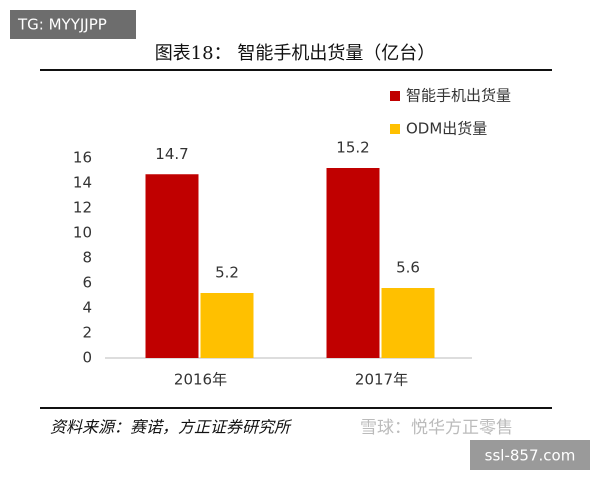  Describe the element at coordinates (295, 53) in the screenshot. I see `chart-title: 图表18： 智能手机出货量（亿台）` at that location.